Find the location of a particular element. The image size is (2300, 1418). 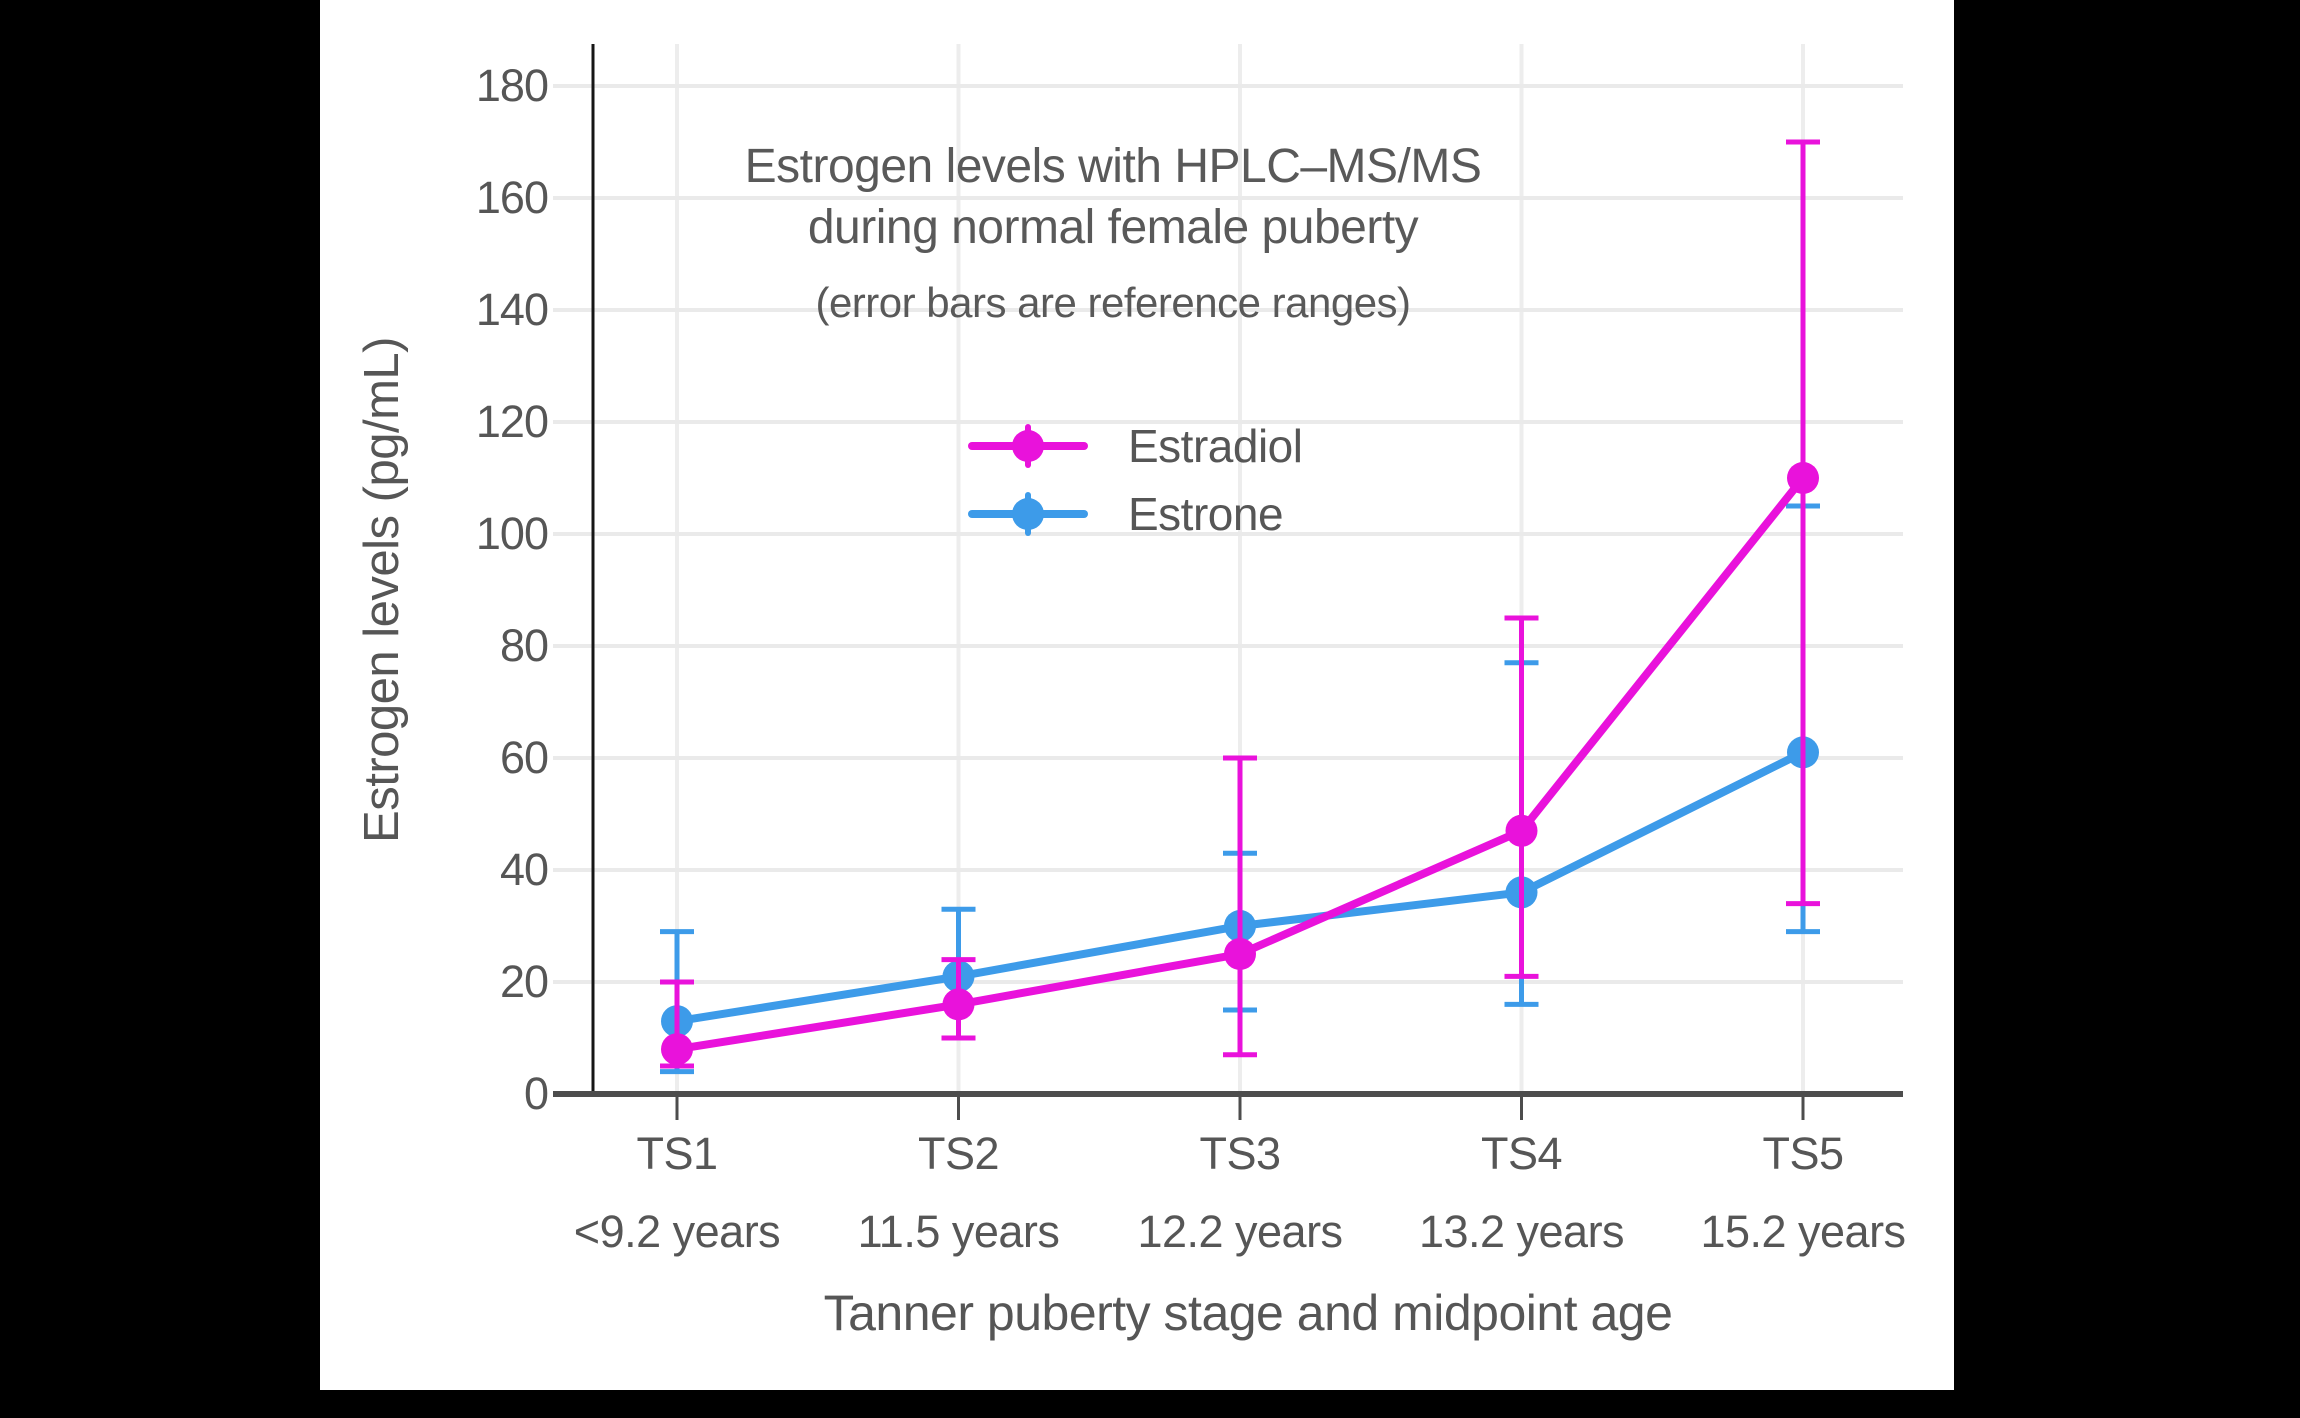

y-tick-label: 40 is located at coordinates (524, 869).